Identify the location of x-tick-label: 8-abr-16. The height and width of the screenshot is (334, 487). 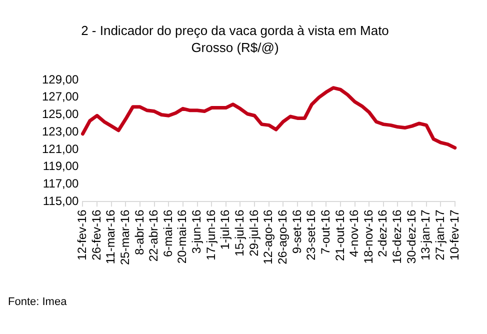
(139, 232).